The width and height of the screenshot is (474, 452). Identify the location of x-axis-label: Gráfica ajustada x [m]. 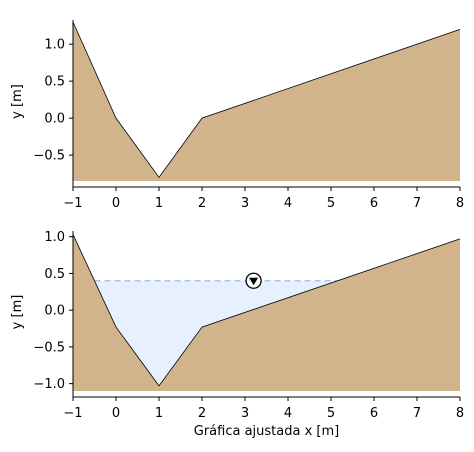
(266, 431).